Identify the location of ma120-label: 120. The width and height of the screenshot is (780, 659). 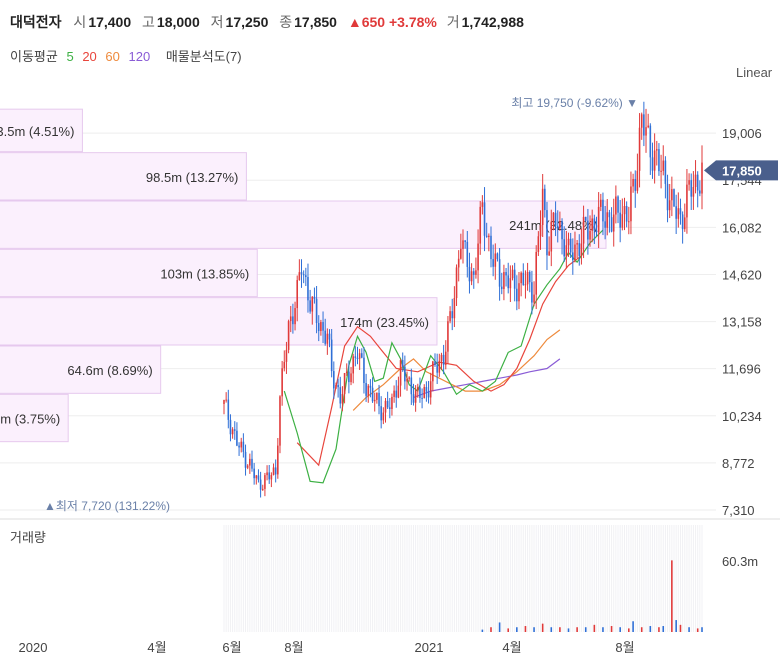
(139, 56).